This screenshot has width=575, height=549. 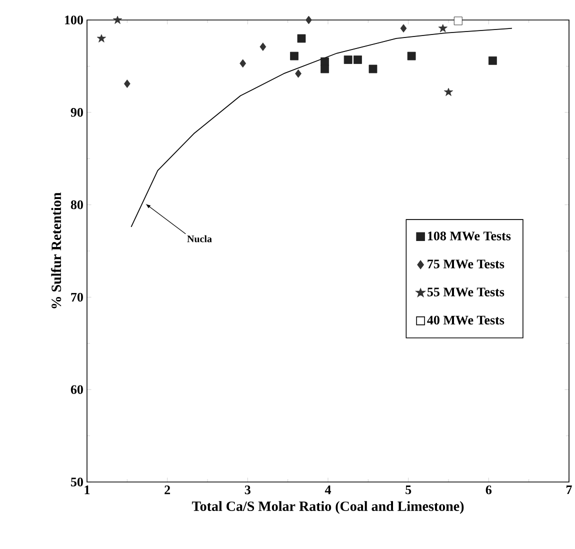 What do you see at coordinates (328, 490) in the screenshot?
I see `x-tick-label: 4` at bounding box center [328, 490].